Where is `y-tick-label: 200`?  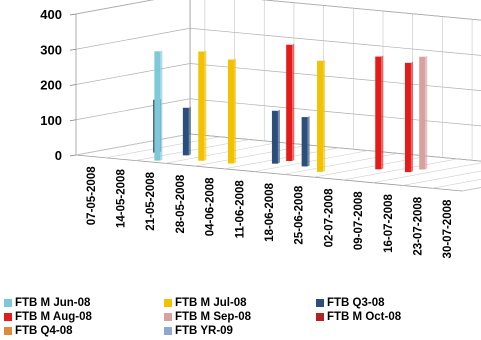 y-tick-label: 200 is located at coordinates (51, 85).